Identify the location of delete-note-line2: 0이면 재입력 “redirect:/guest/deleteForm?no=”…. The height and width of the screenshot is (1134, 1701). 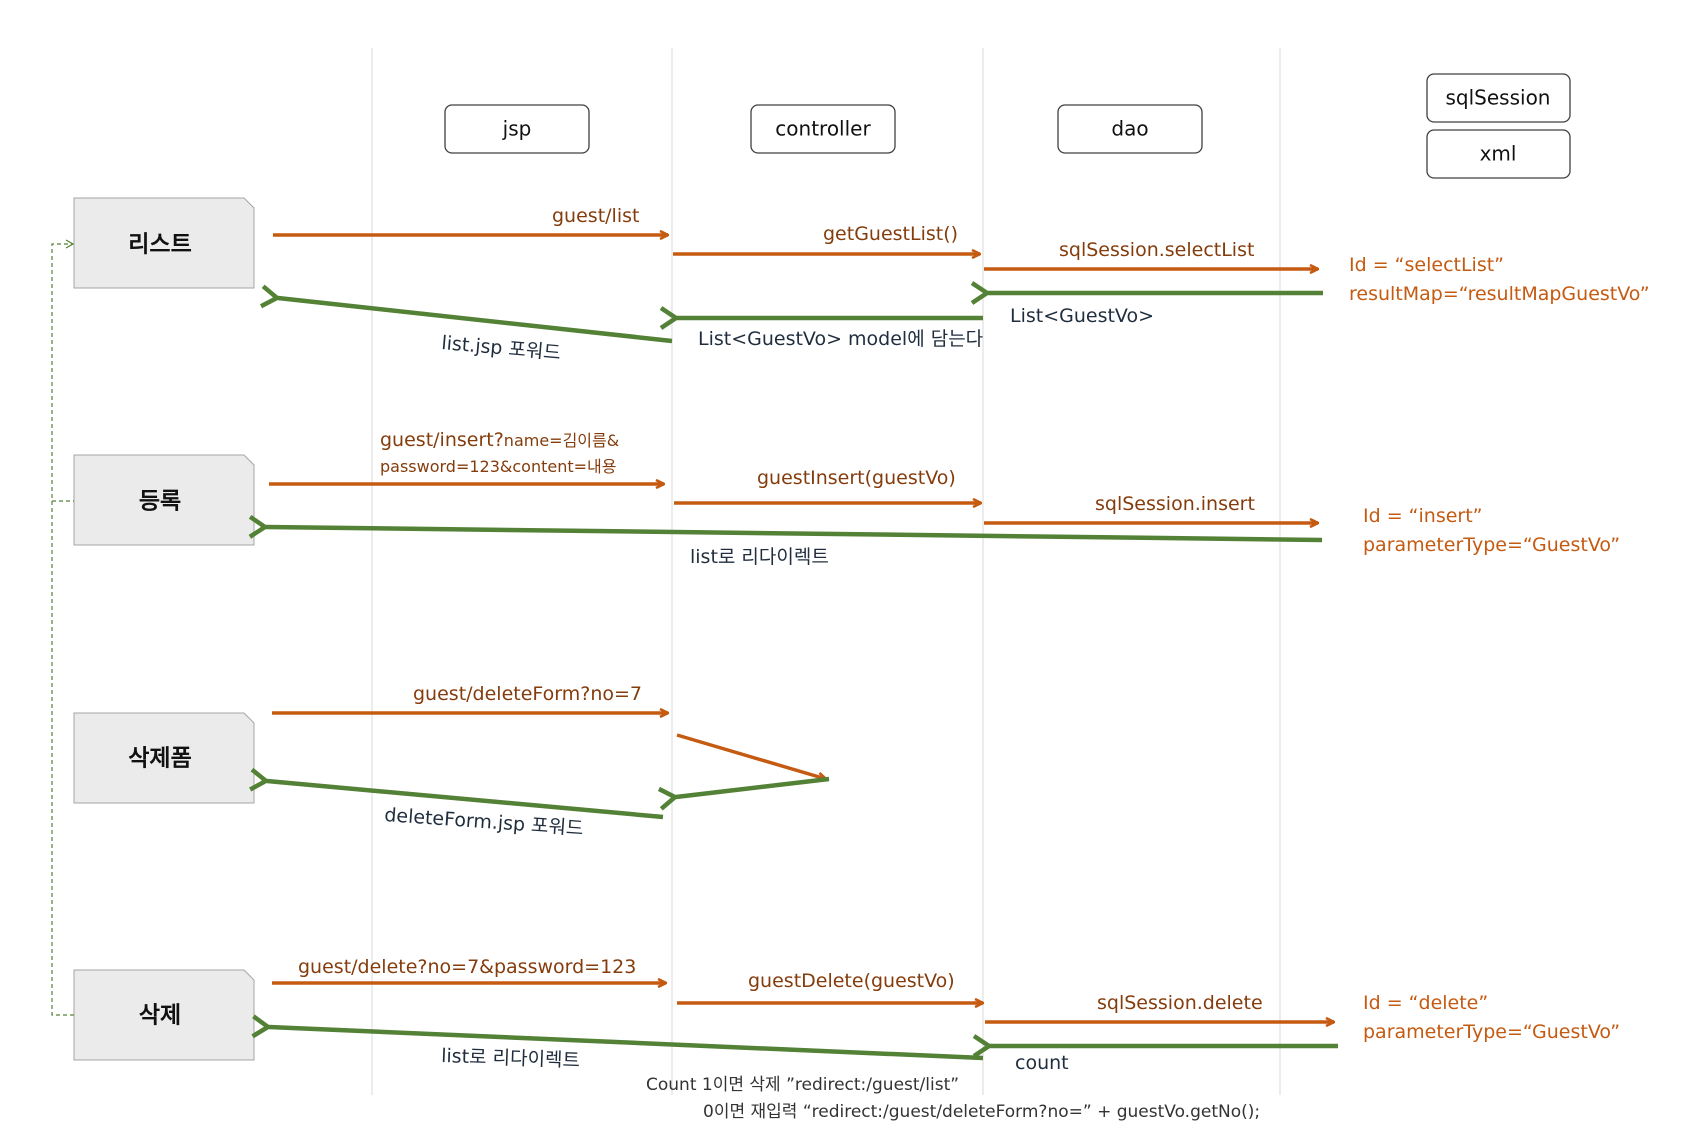
(981, 1112).